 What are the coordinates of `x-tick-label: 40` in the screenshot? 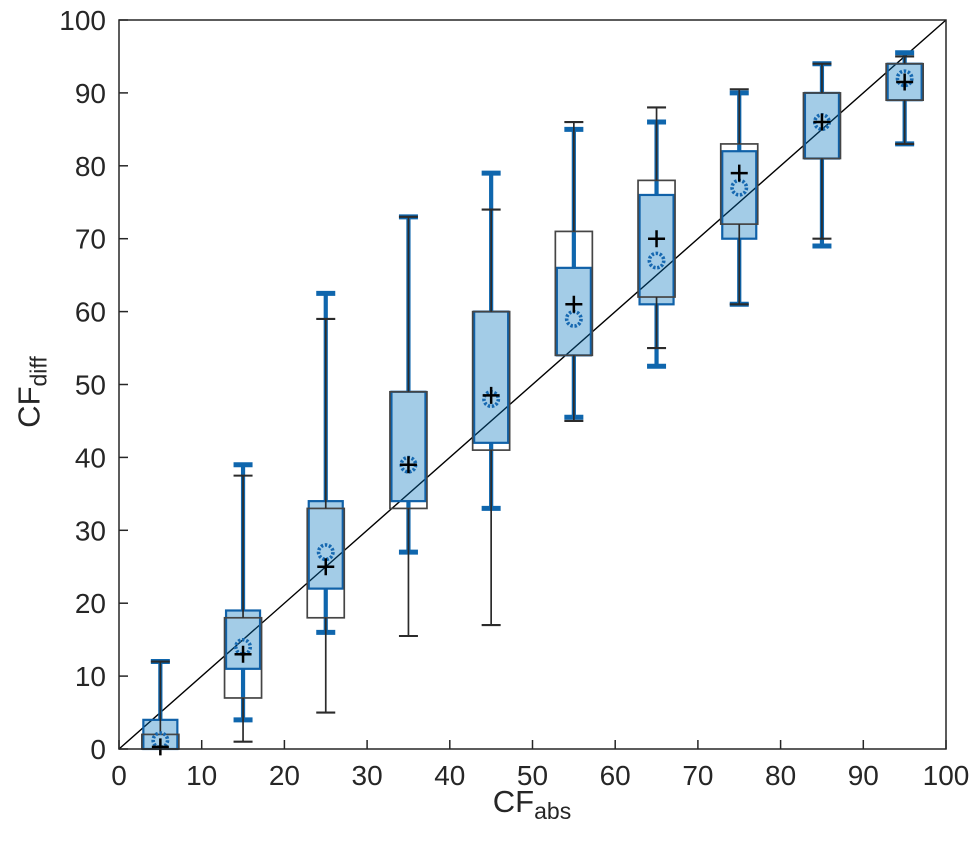 It's located at (449, 775).